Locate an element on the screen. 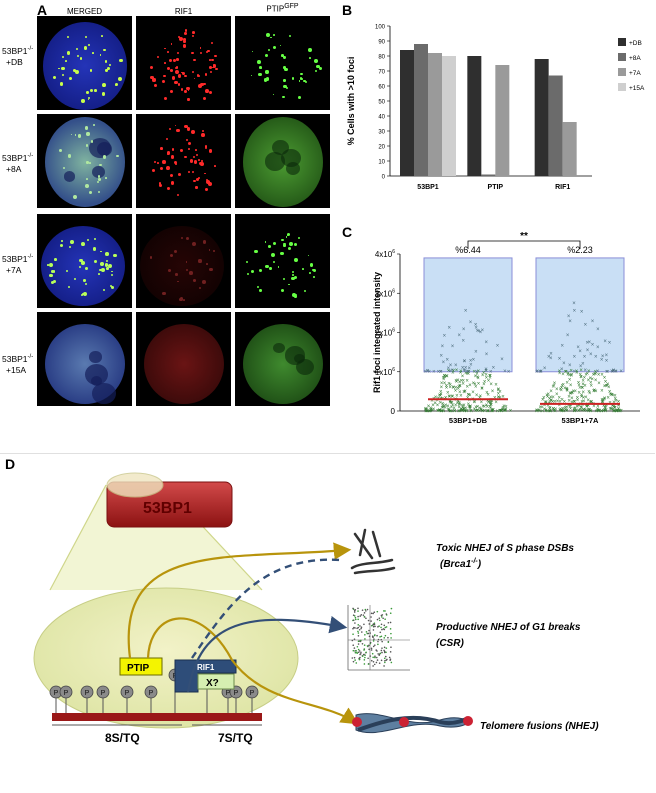 The height and width of the screenshot is (793, 656). y-tick-label: 3x10⁶ is located at coordinates (385, 293).